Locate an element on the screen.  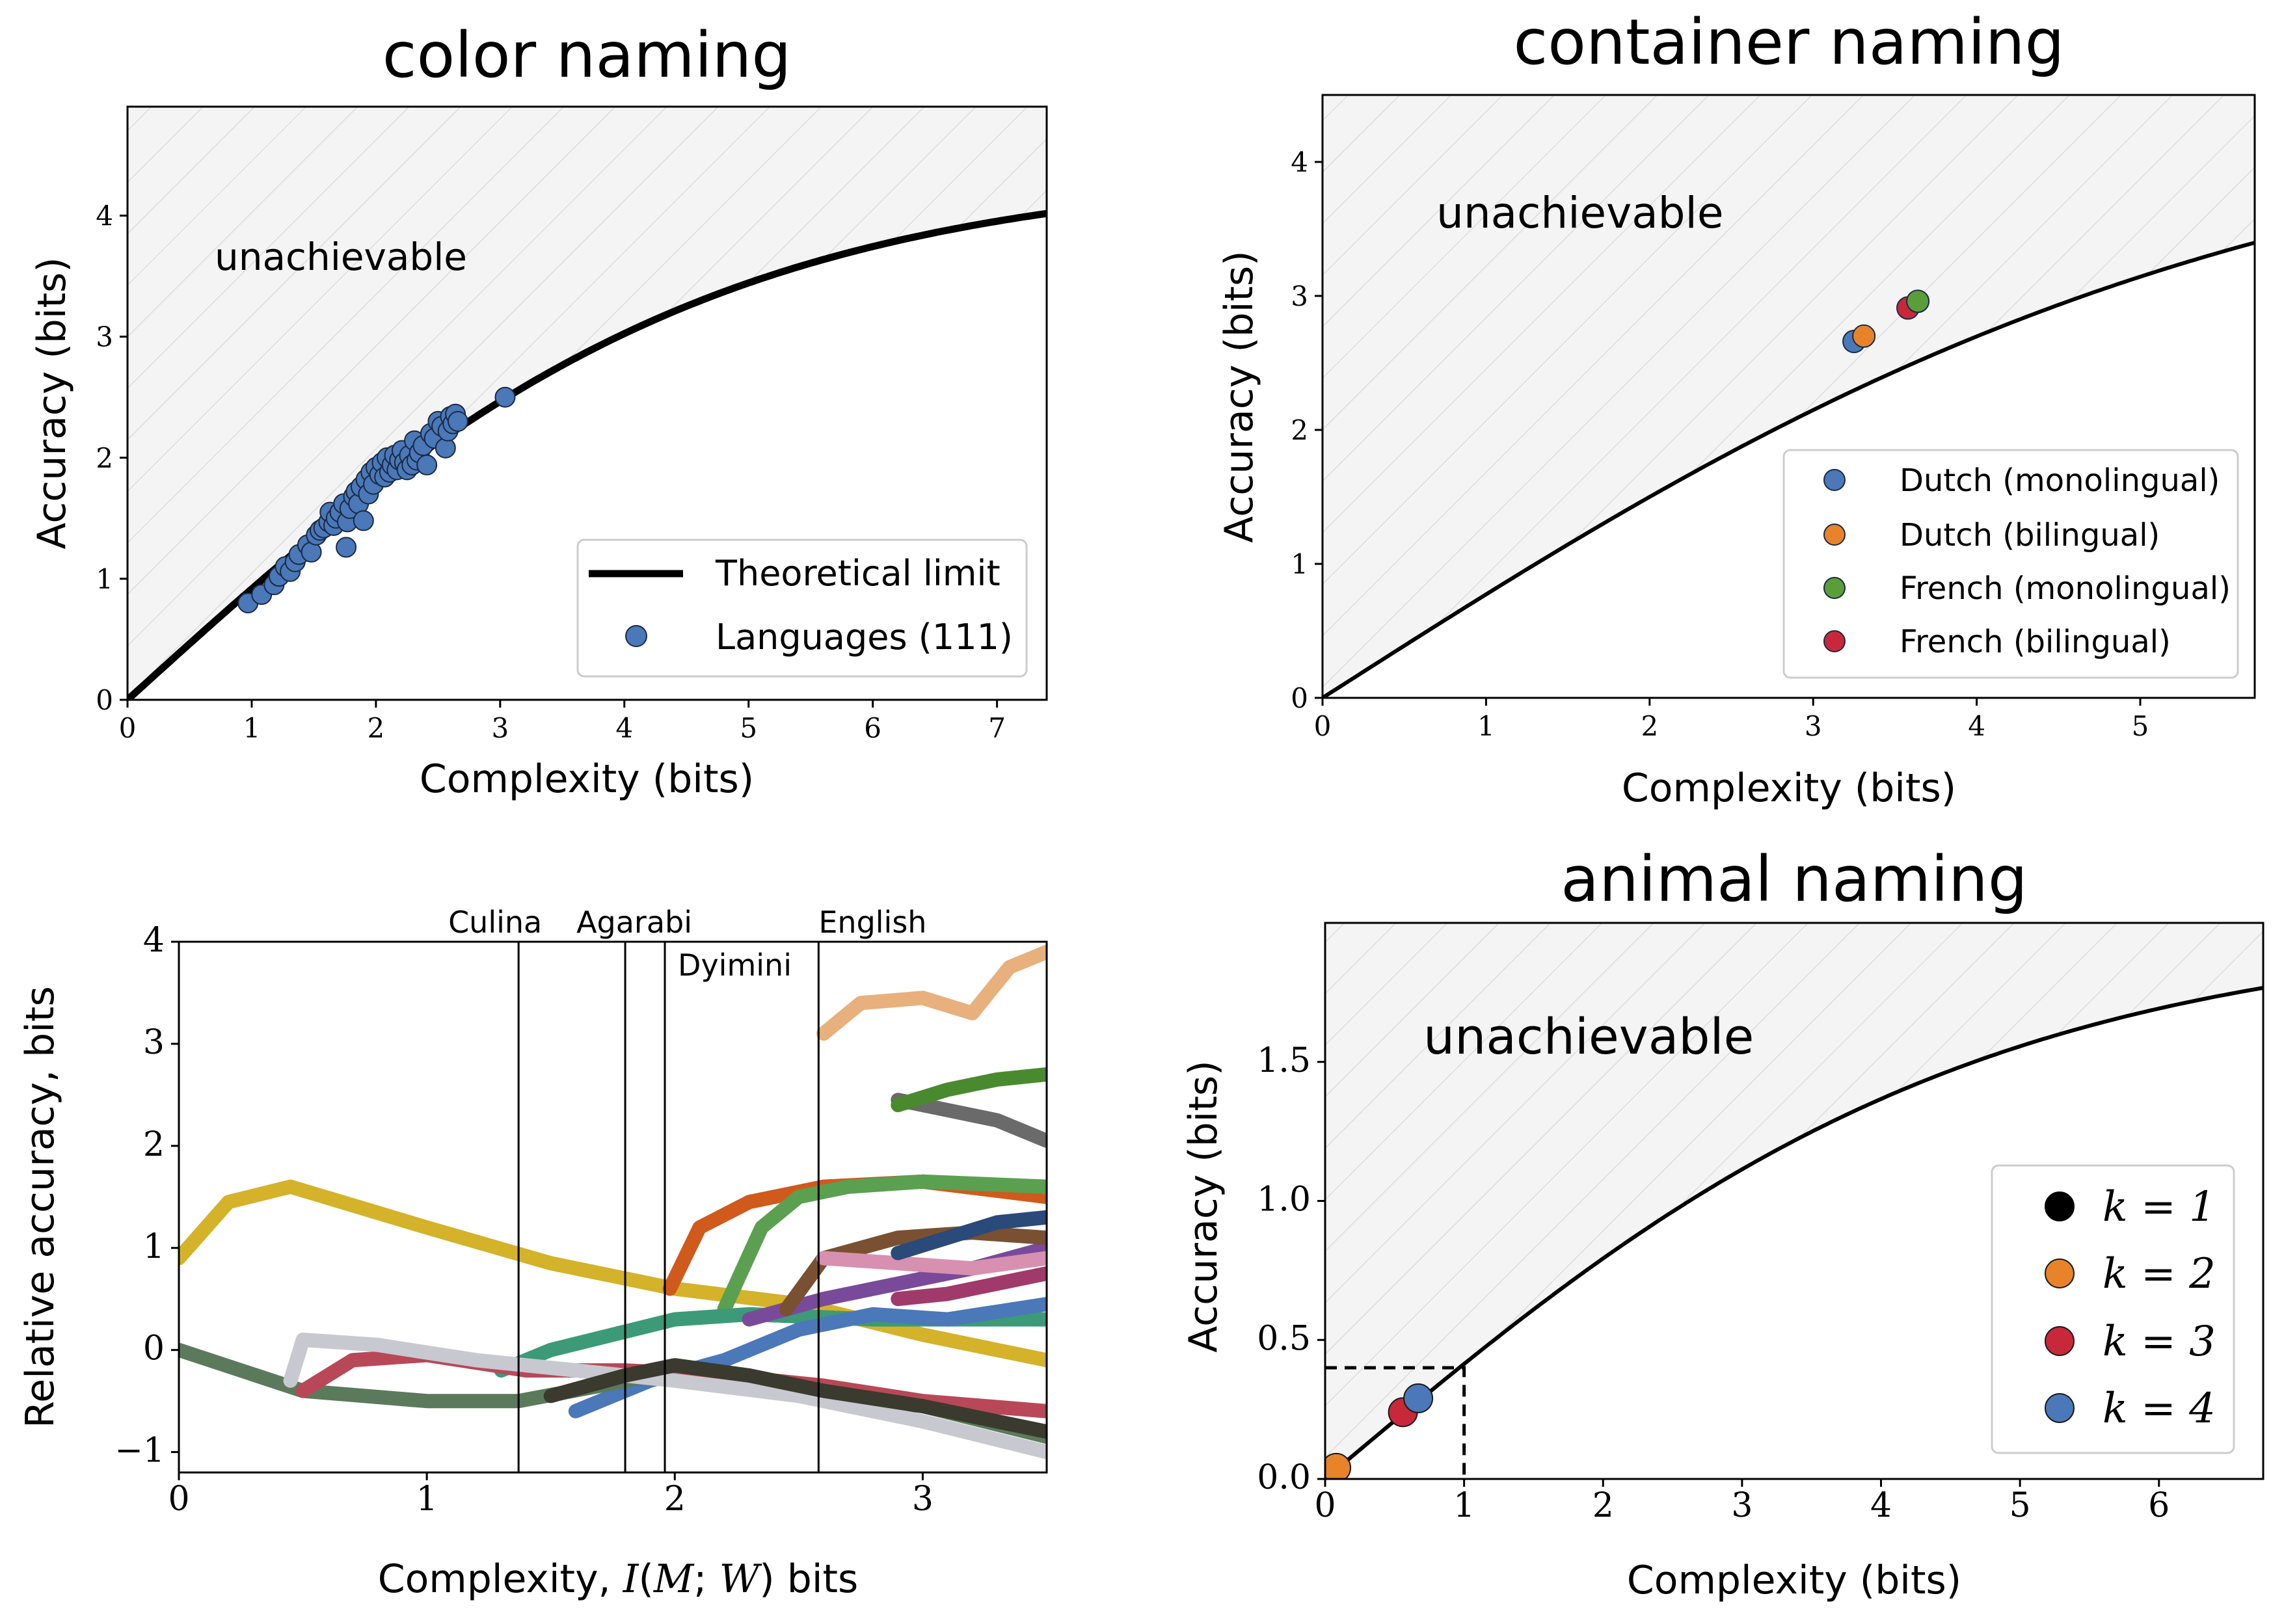
group-point is located at coordinates (1918, 301).